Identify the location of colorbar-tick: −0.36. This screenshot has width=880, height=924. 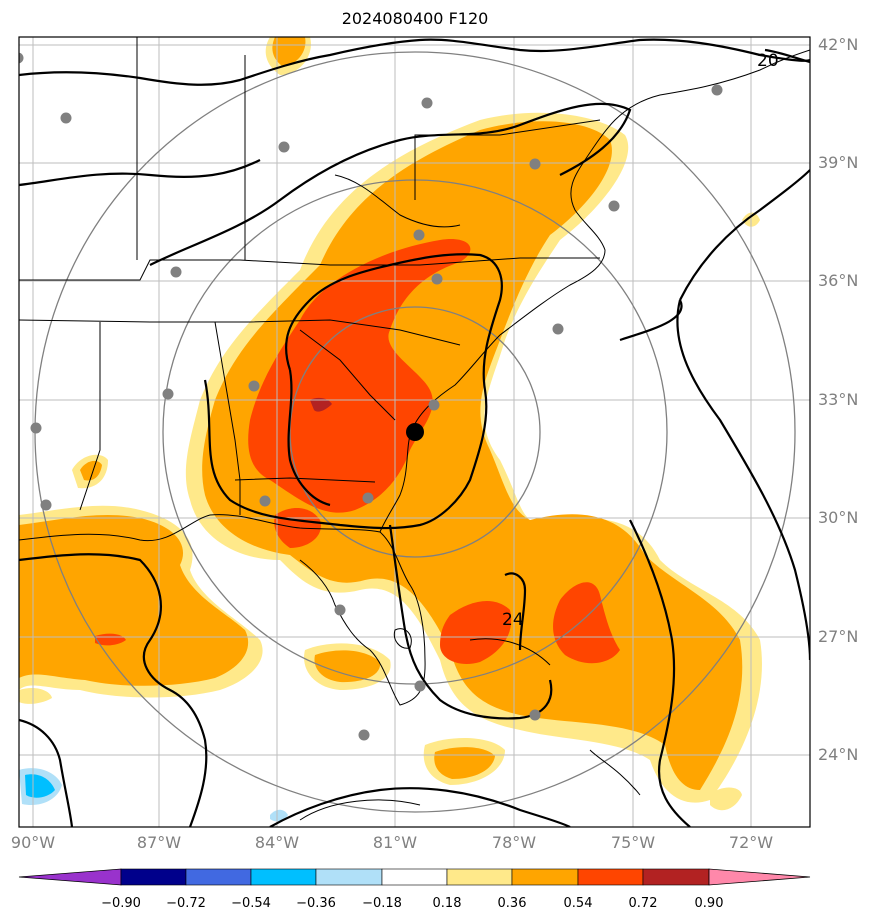
(316, 903).